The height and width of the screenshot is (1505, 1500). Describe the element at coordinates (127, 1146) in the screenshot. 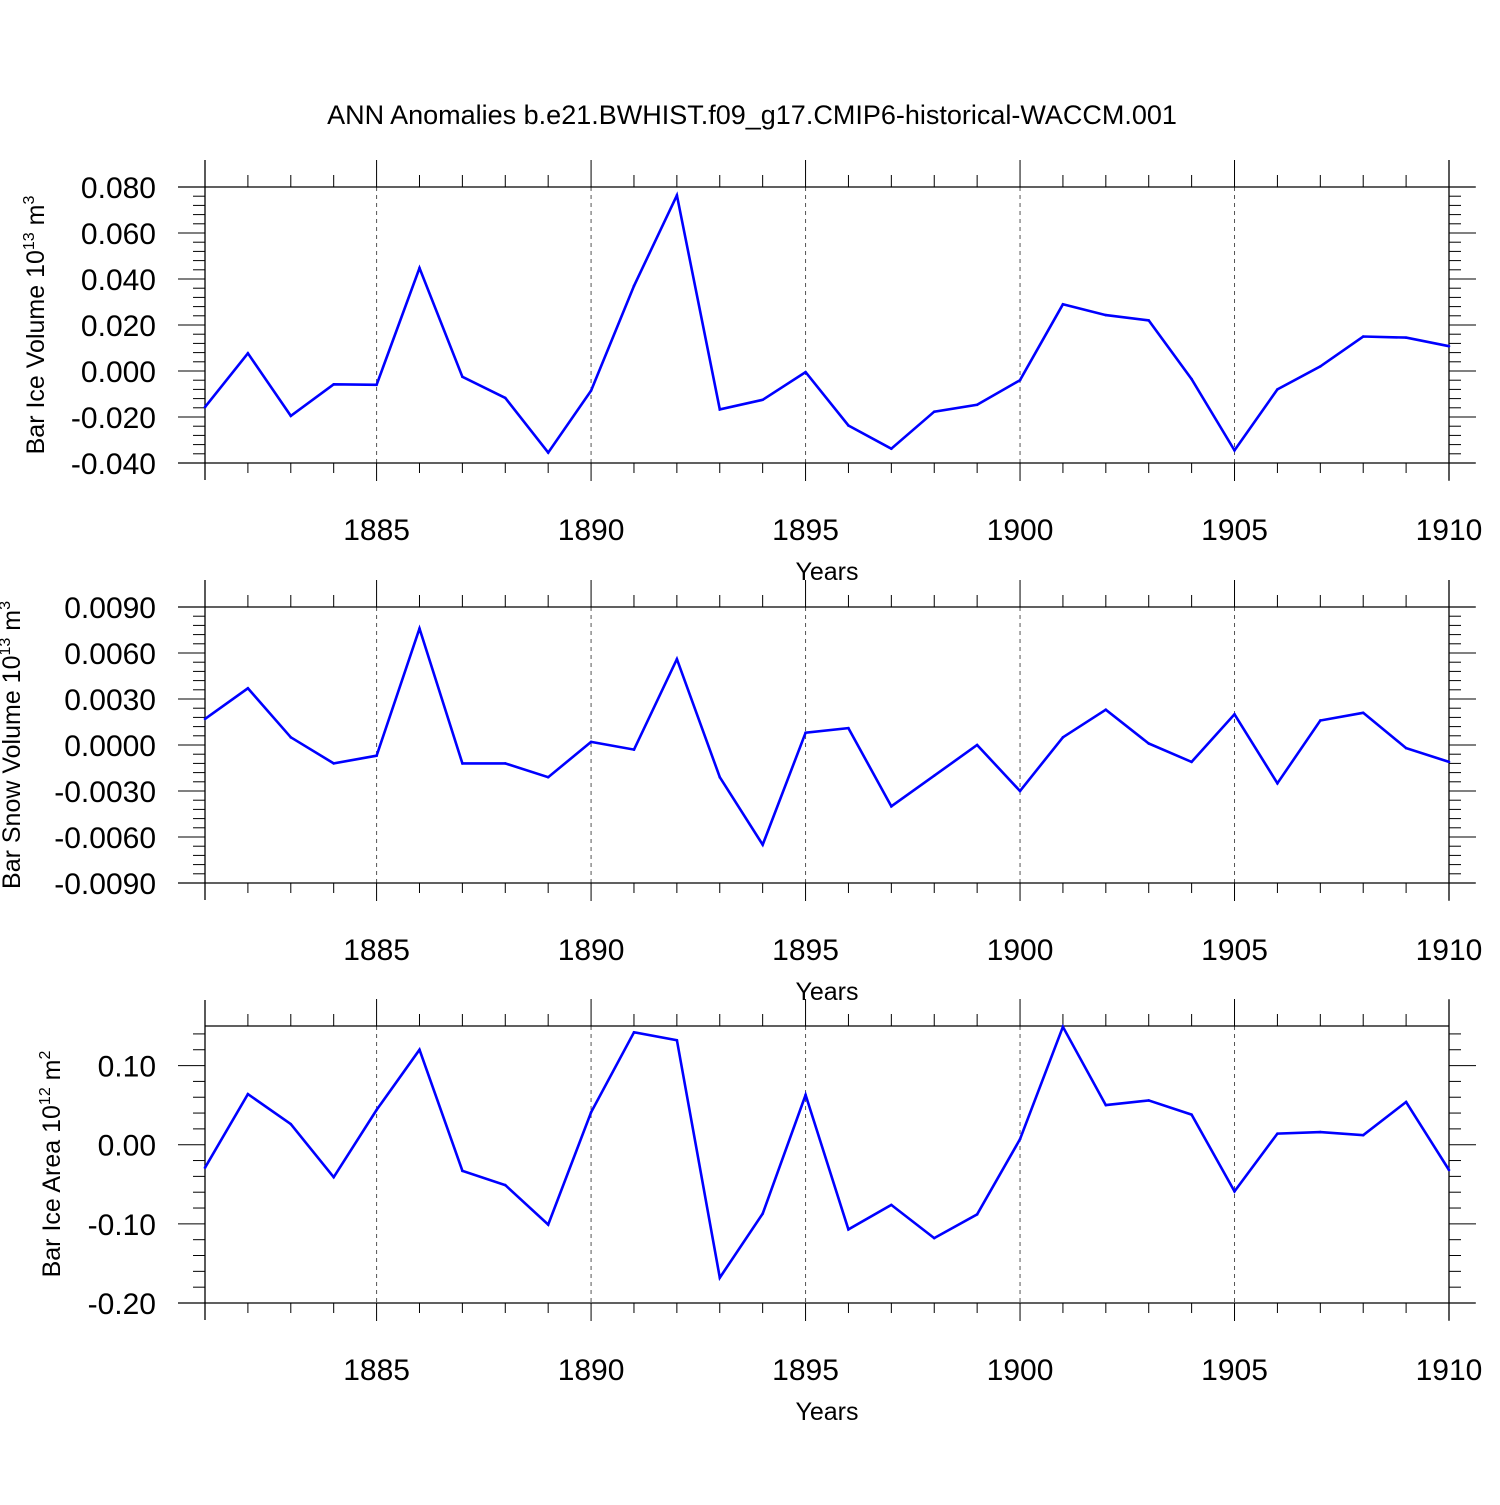

I see `y-tick-label: 0.00` at that location.